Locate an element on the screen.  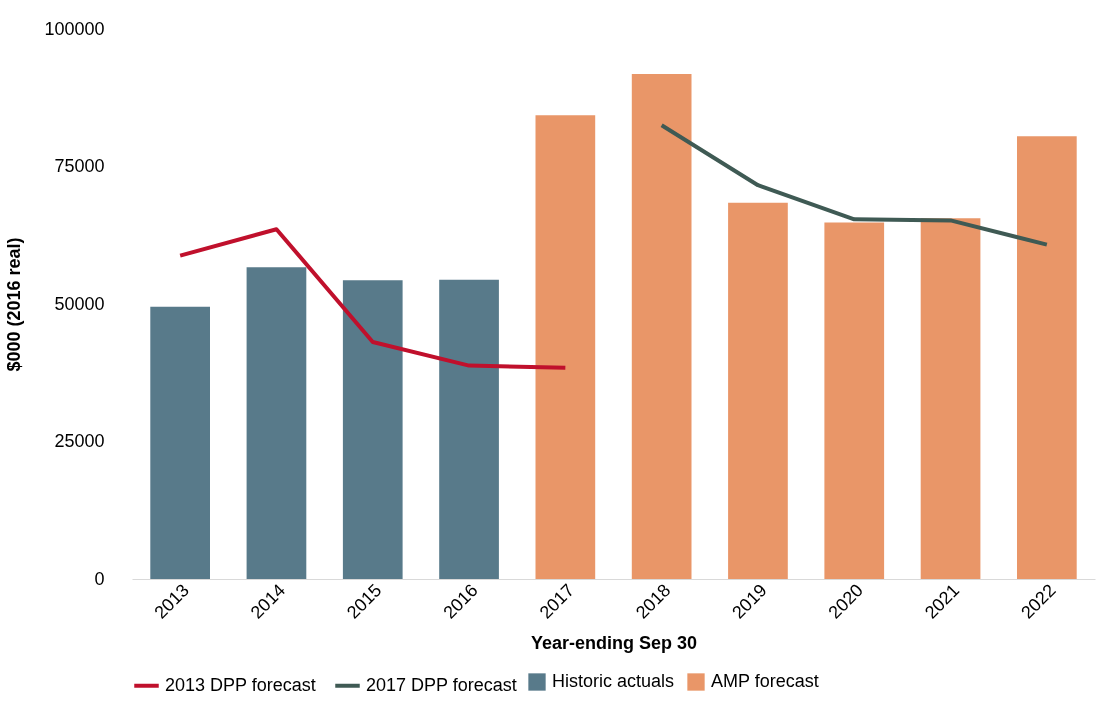
y-tick-label: 75000 is located at coordinates (79, 166).